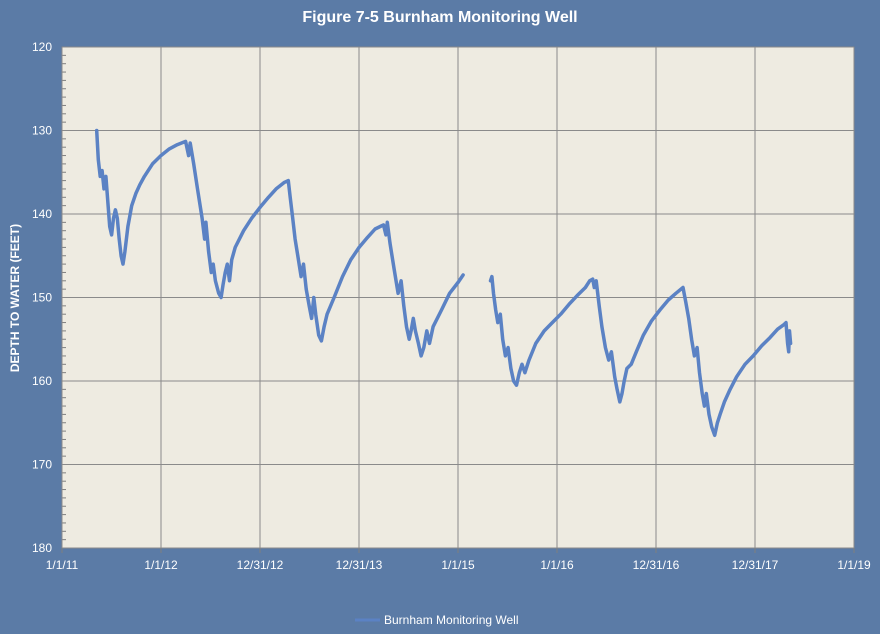 This screenshot has width=880, height=634. I want to click on y-tick-label: 160, so click(42, 381).